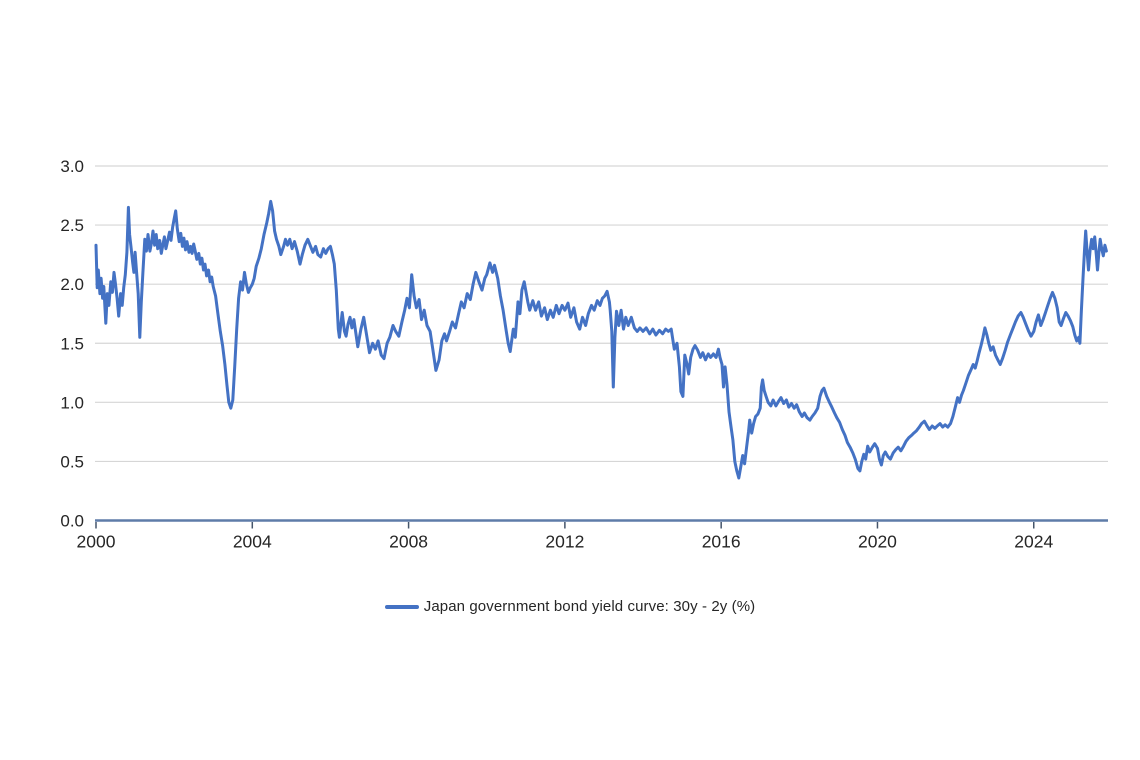 This screenshot has height=760, width=1140. I want to click on y-axis-tick-label: 0.5, so click(72, 461).